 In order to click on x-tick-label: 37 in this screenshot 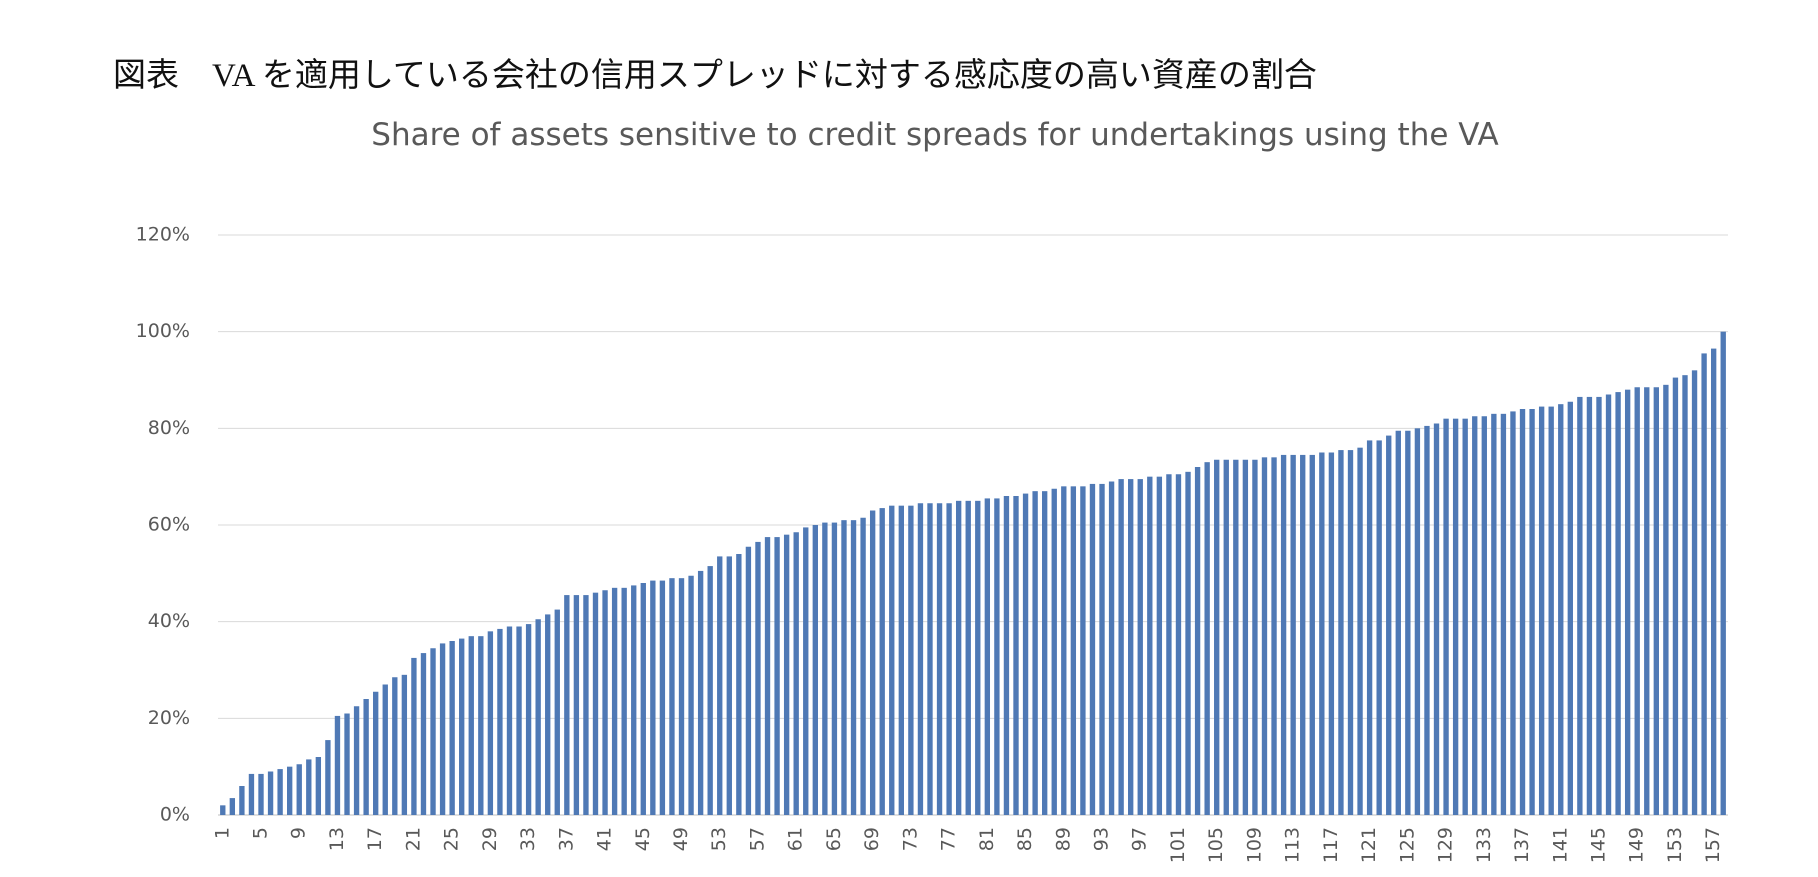, I will do `click(566, 839)`.